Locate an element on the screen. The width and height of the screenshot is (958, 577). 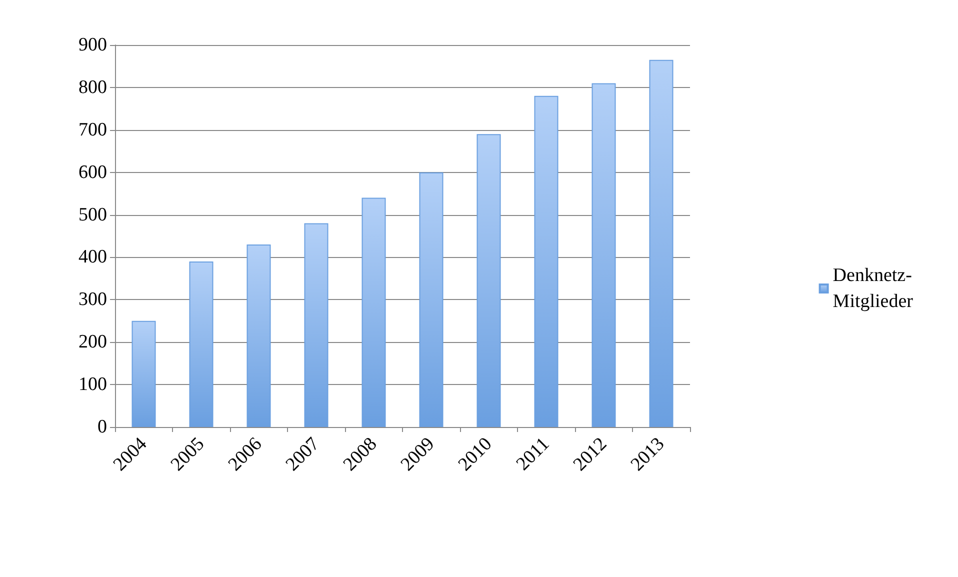
y-tick-label: 300 is located at coordinates (92, 299).